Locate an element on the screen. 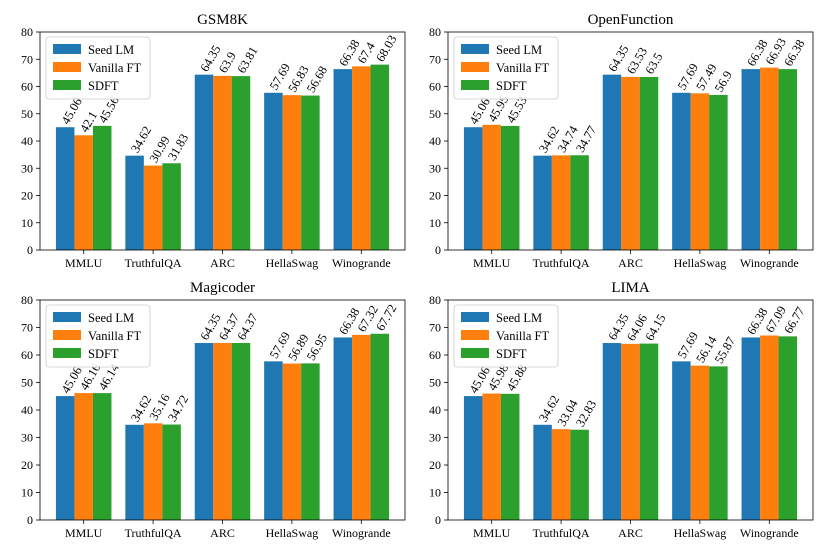 The width and height of the screenshot is (830, 554). bar-value-label: 34.77 is located at coordinates (586, 138).